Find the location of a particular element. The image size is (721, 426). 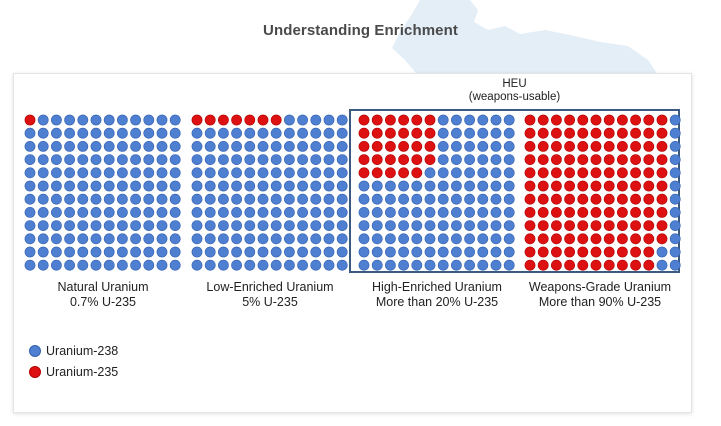

heu-label-line2: (weapons-usable) is located at coordinates (514, 97).